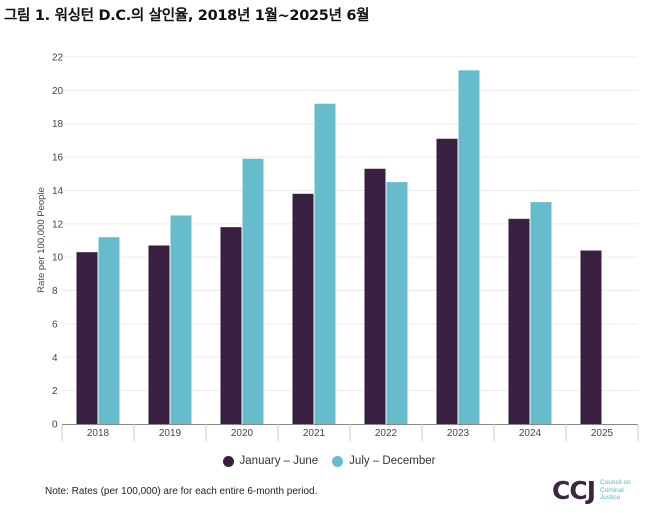 Image resolution: width=658 pixels, height=513 pixels. Describe the element at coordinates (181, 319) in the screenshot. I see `bar-2019-jul-dec` at that location.